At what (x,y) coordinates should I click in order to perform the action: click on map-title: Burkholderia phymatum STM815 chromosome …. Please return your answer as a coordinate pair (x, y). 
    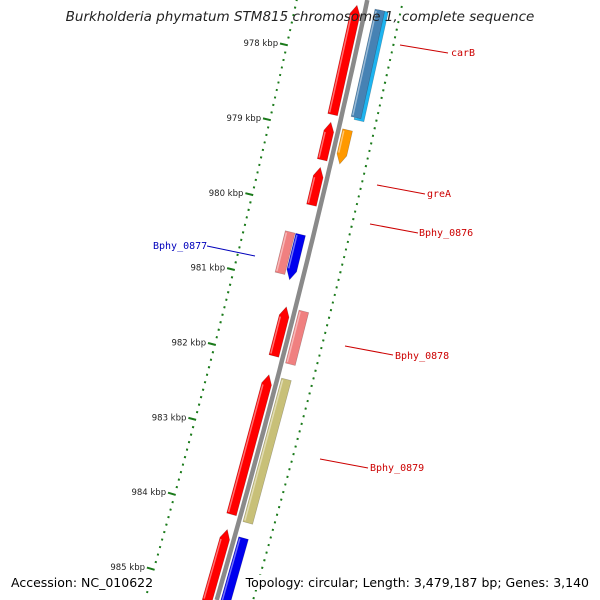
    Looking at the image, I should click on (300, 17).